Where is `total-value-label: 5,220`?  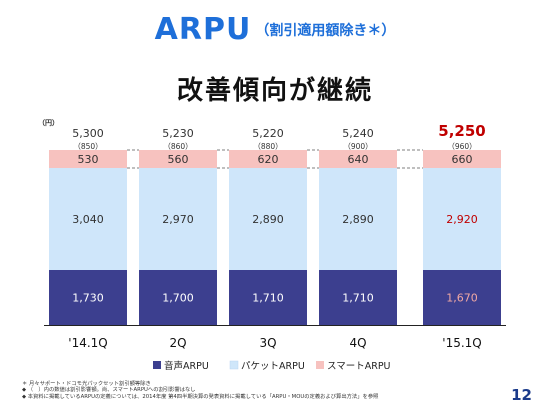
total-value-label: 5,220 is located at coordinates (268, 133).